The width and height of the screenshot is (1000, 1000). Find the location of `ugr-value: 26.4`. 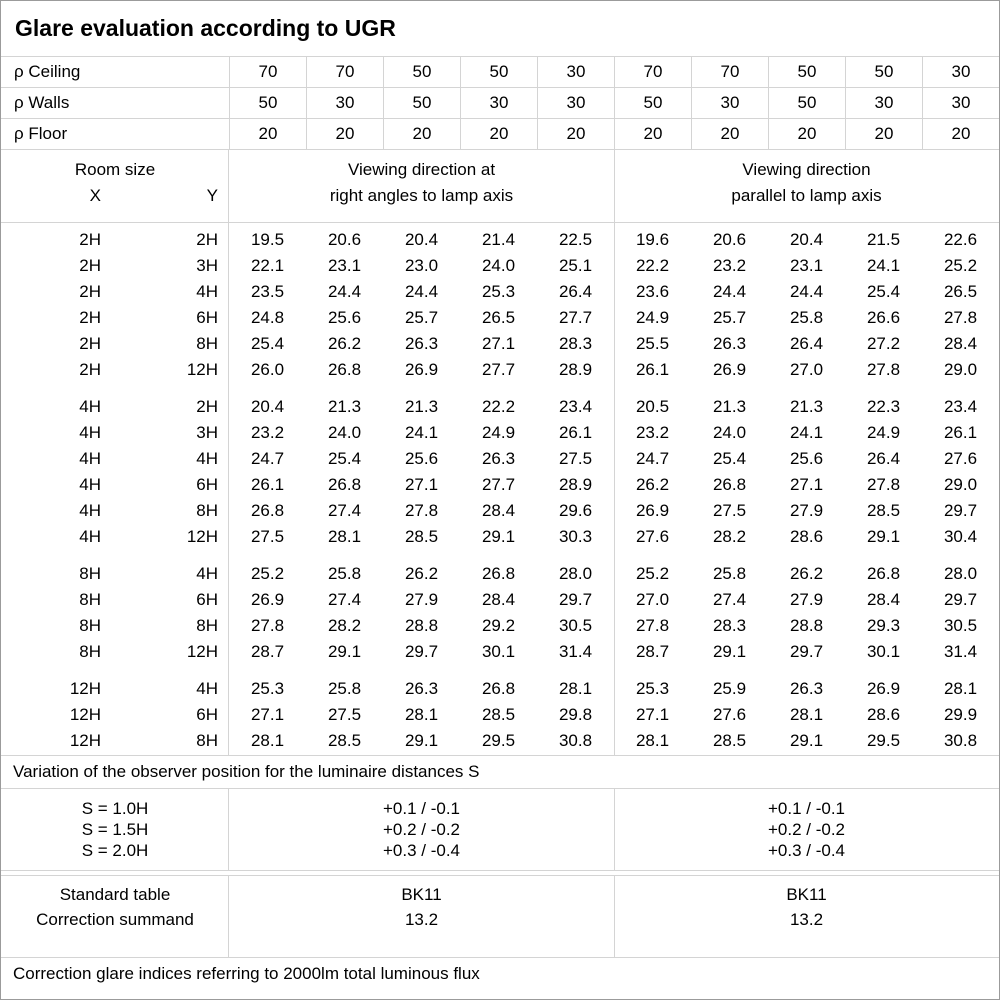

ugr-value: 26.4 is located at coordinates (883, 458).